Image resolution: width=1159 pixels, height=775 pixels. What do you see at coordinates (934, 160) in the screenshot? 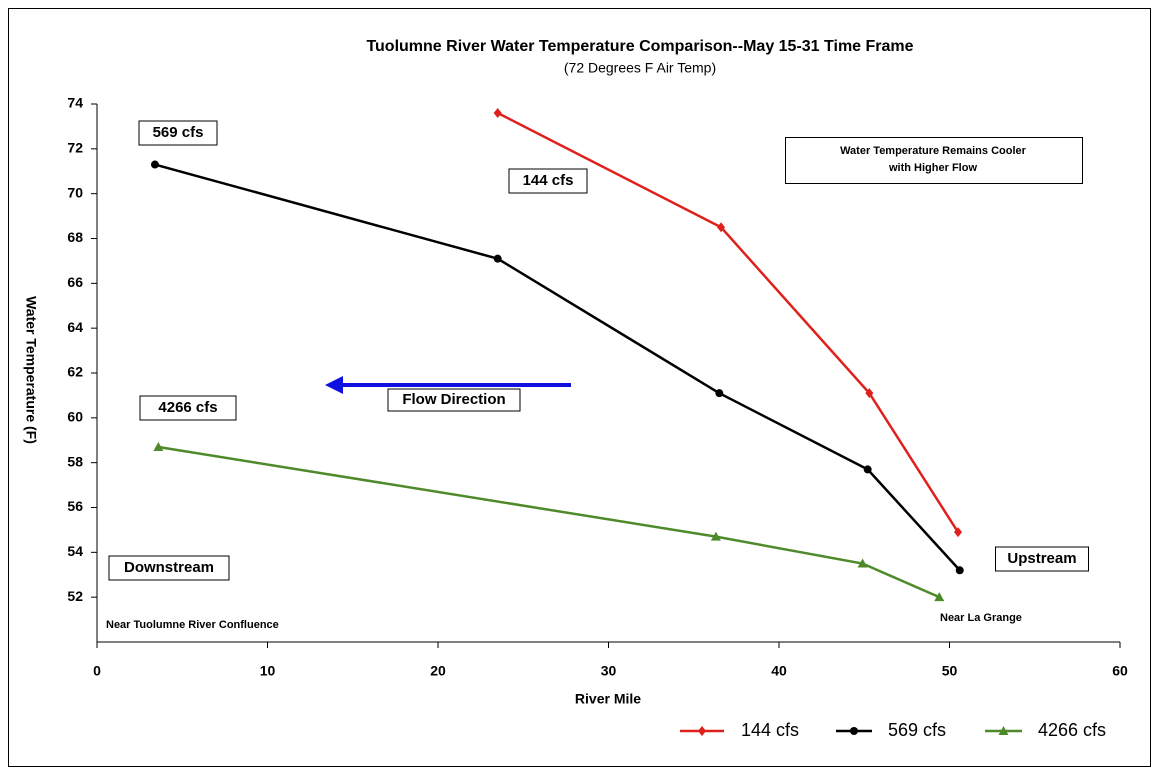
I see `note-box` at bounding box center [934, 160].